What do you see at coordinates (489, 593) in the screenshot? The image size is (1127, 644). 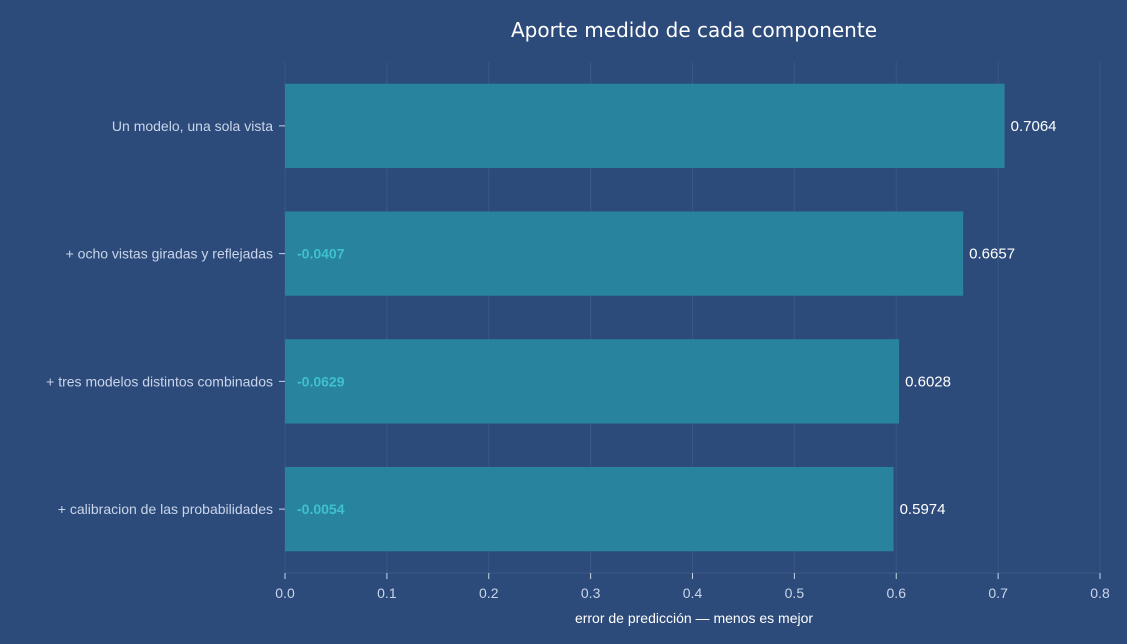 I see `x-tick-label: 0.2` at bounding box center [489, 593].